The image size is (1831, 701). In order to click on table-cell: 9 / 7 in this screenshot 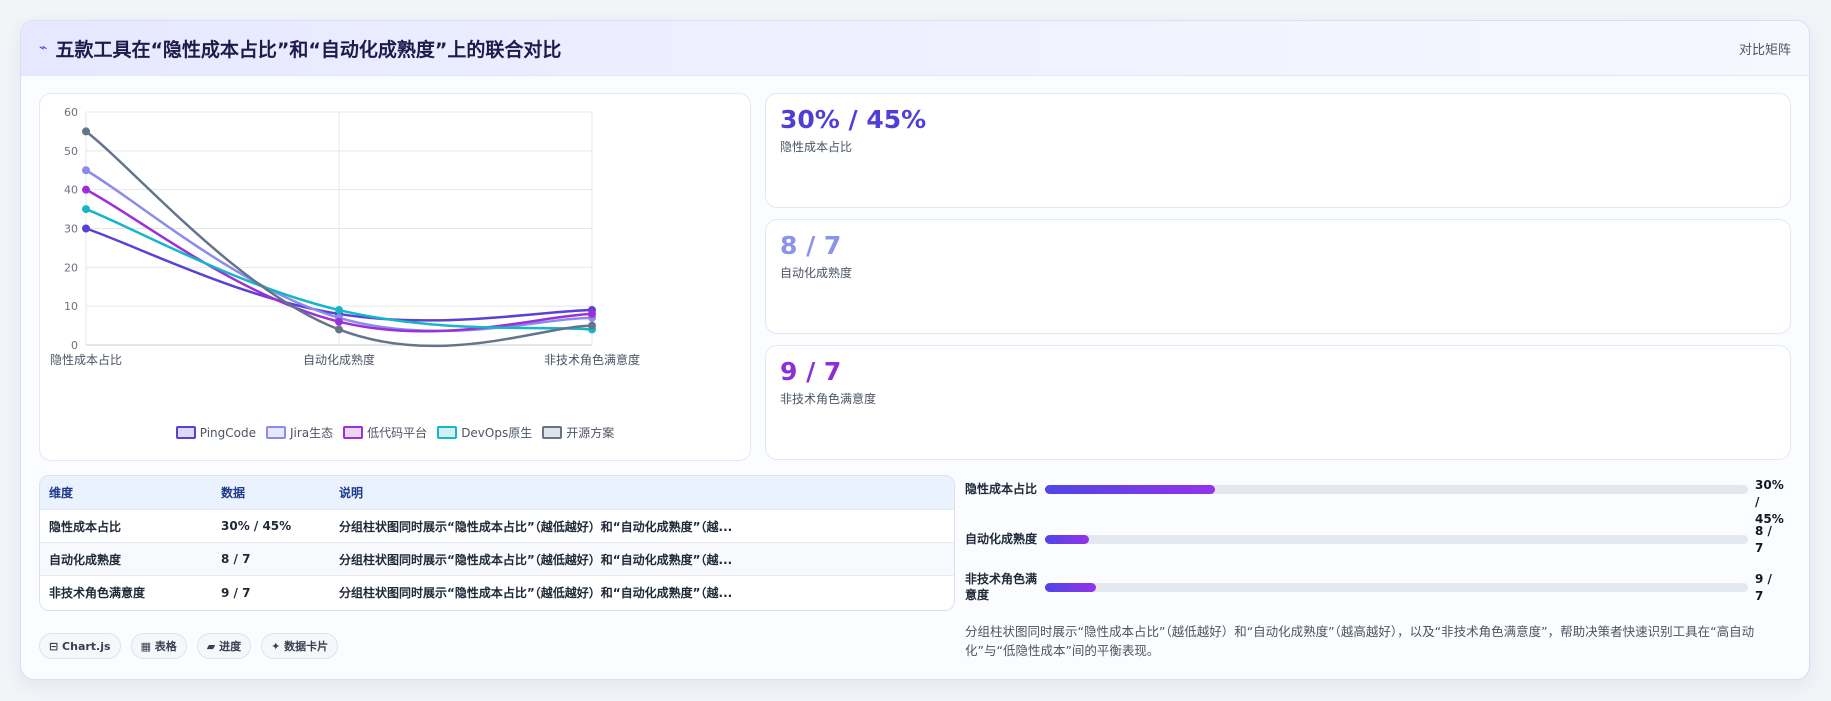, I will do `click(236, 592)`.